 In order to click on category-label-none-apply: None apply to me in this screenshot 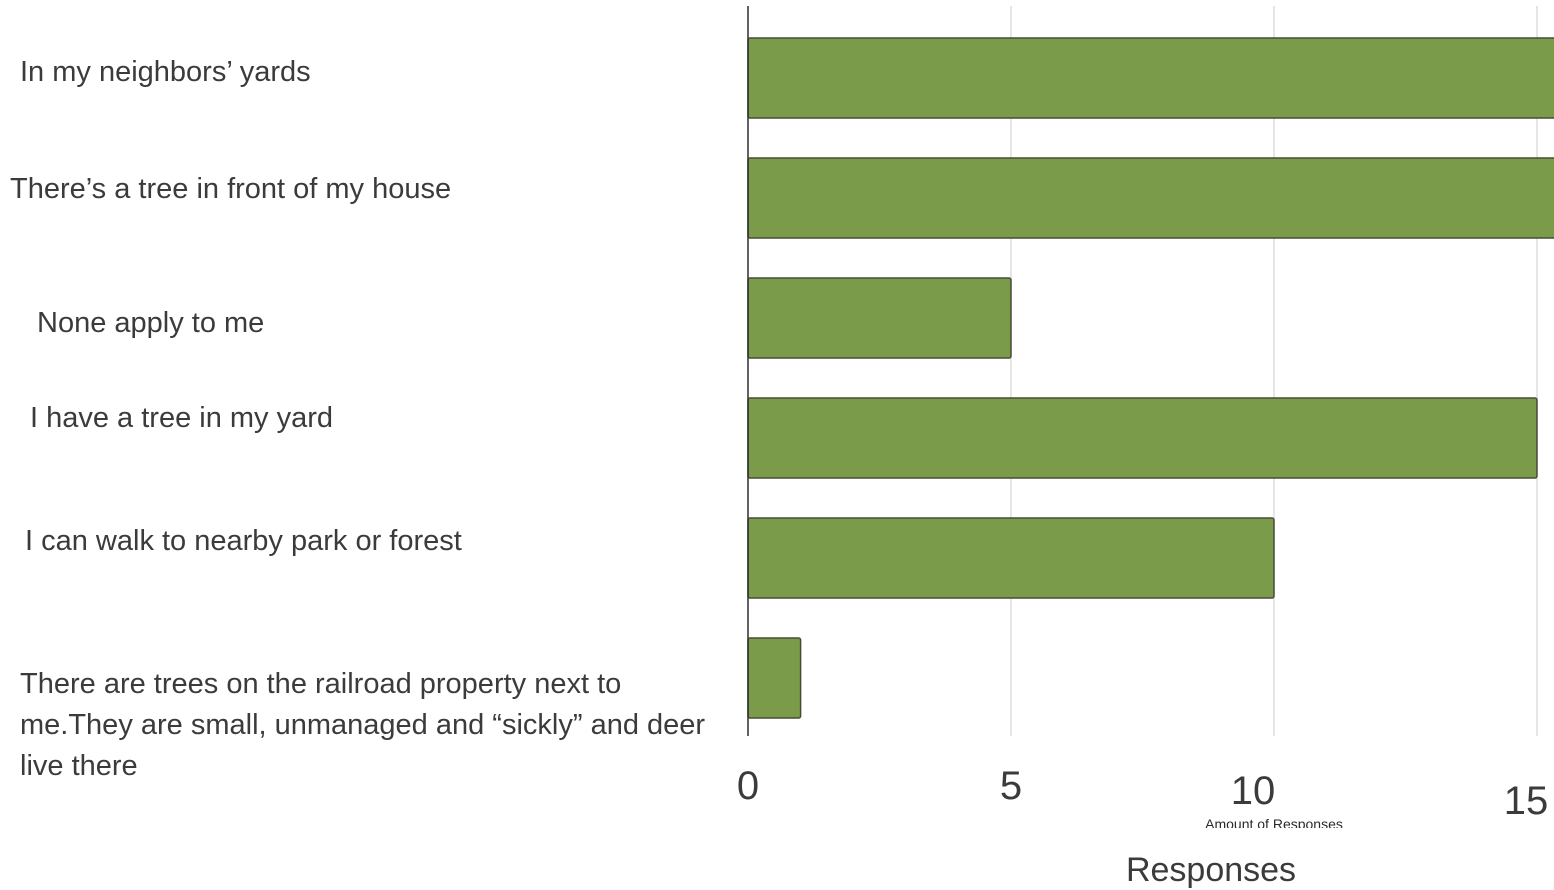, I will do `click(151, 323)`.